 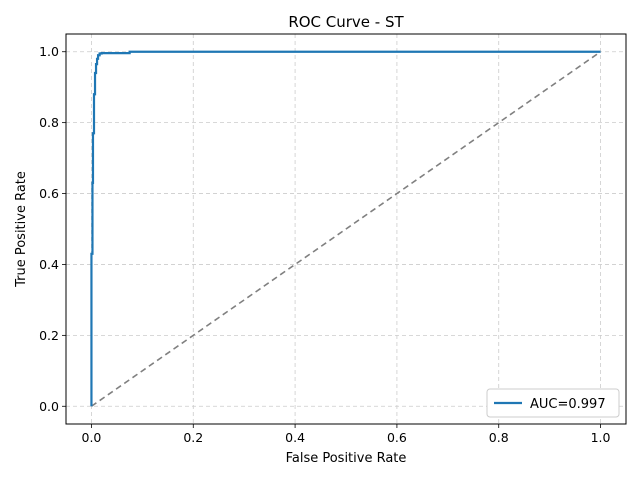 What do you see at coordinates (49, 51) in the screenshot?
I see `y-tick-label: 1.0` at bounding box center [49, 51].